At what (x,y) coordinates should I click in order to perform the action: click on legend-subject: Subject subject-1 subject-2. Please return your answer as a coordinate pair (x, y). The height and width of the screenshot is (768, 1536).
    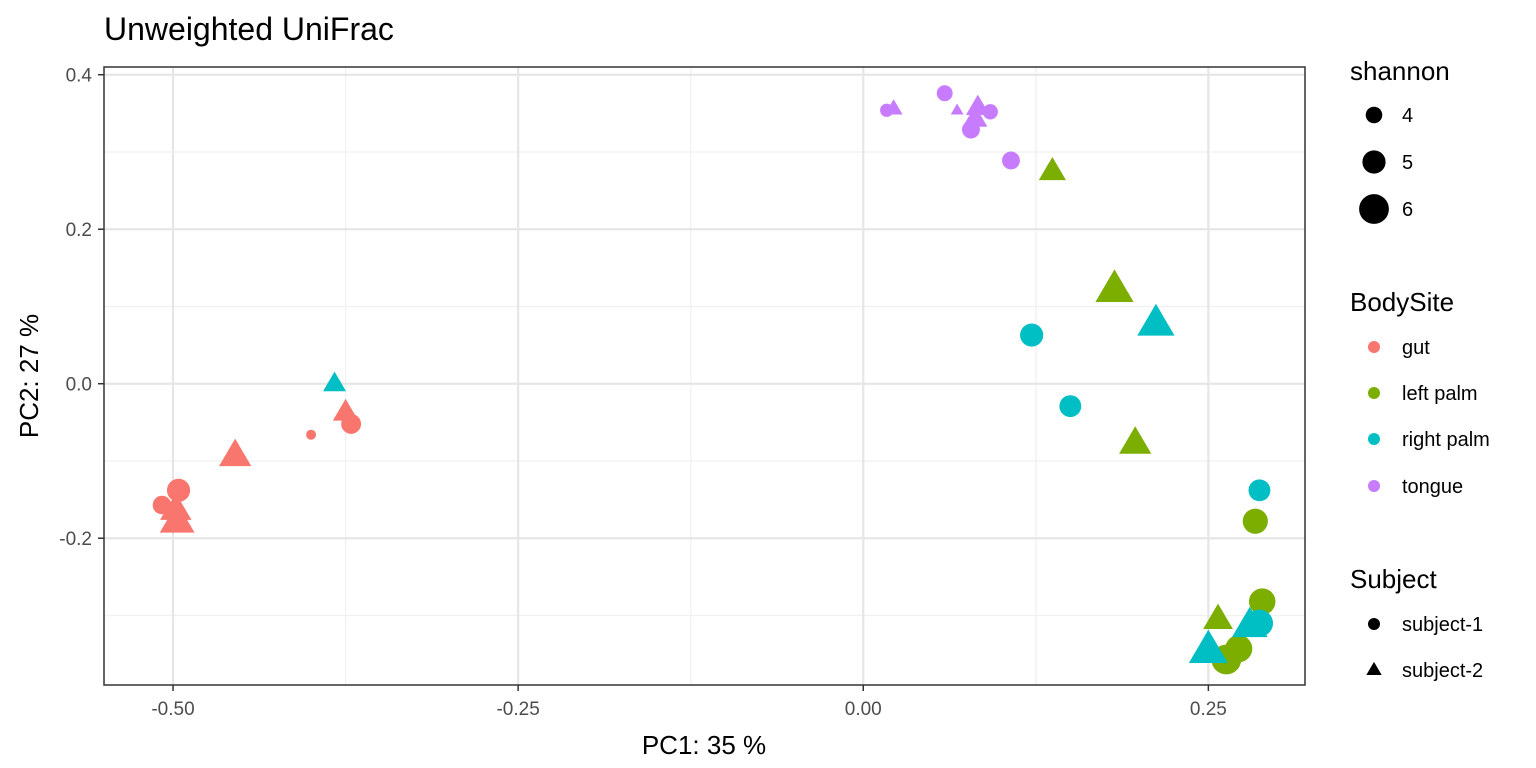
    Looking at the image, I should click on (1416, 623).